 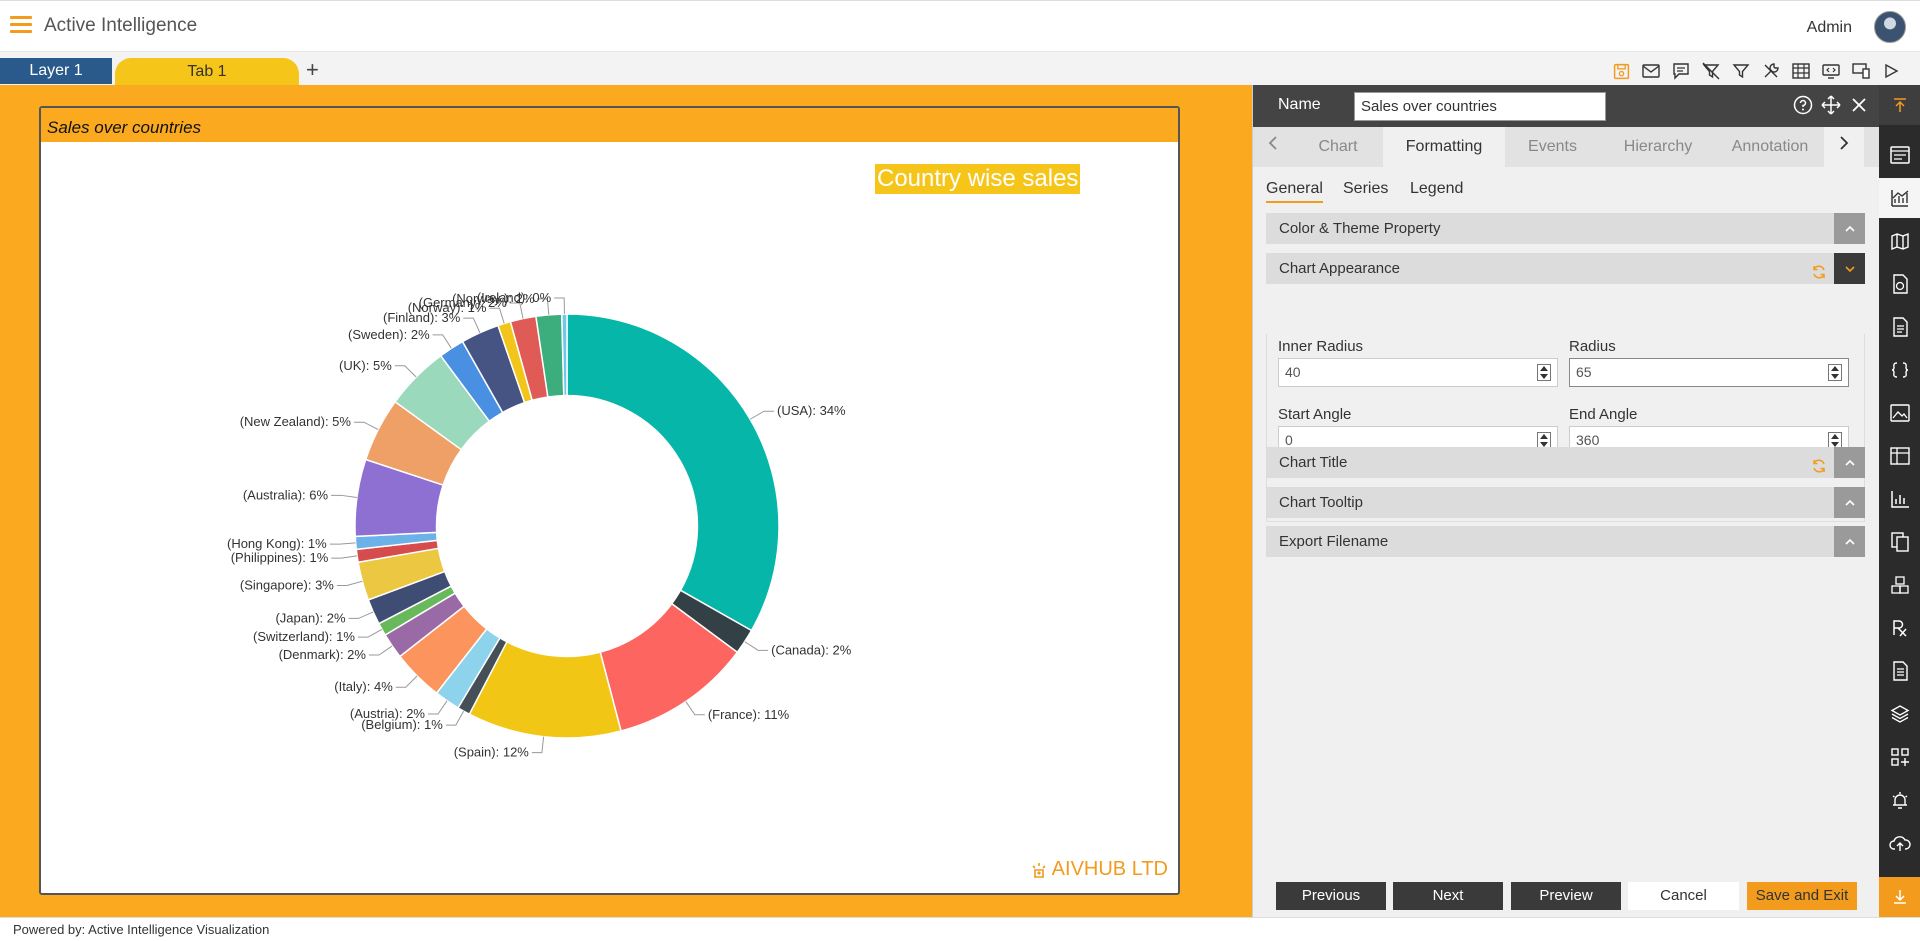 What do you see at coordinates (296, 421) in the screenshot?
I see `pie-slice-label: (New Zealand): 5%` at bounding box center [296, 421].